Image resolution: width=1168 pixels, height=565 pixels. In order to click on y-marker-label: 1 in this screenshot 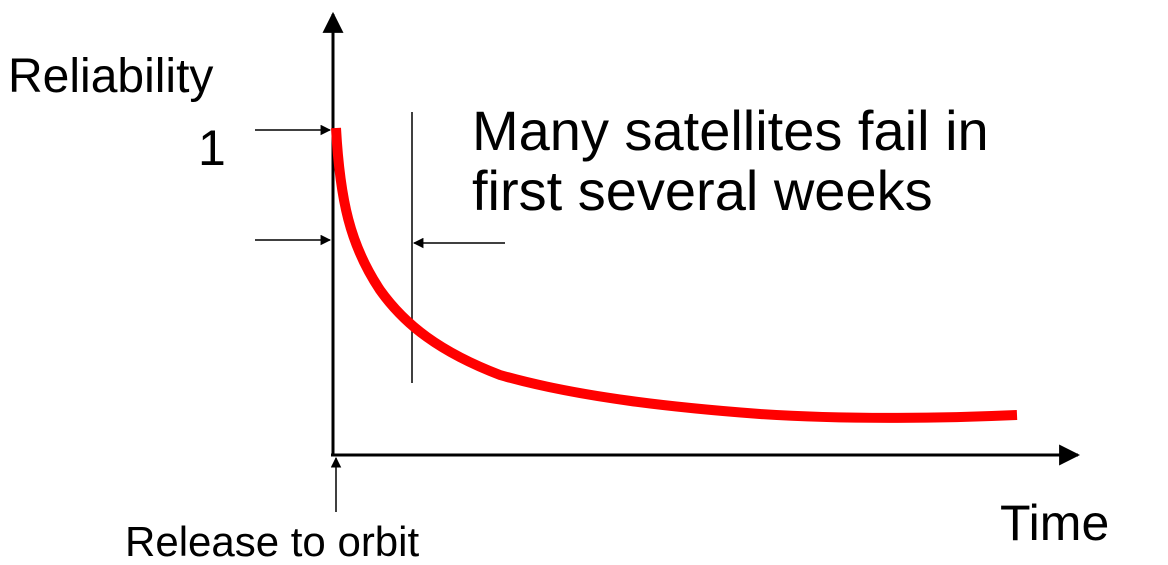, I will do `click(212, 148)`.